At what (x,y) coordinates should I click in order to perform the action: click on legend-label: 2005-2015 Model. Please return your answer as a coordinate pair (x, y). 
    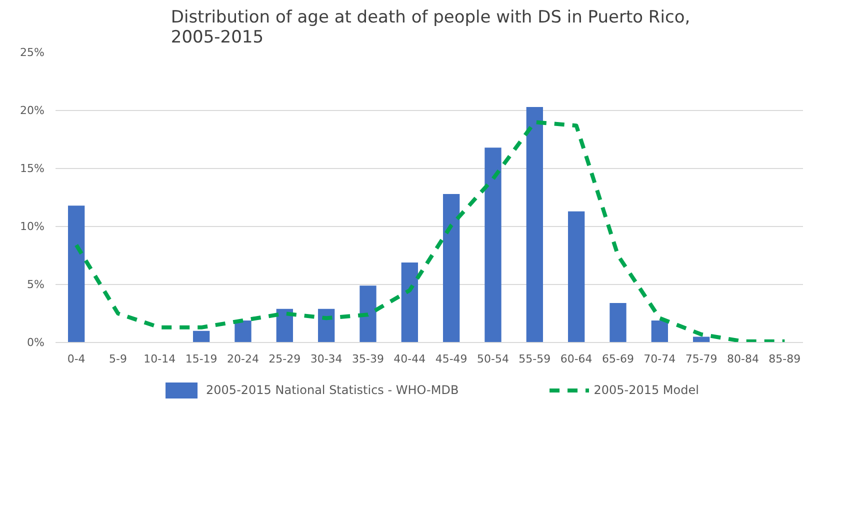
    Looking at the image, I should click on (646, 390).